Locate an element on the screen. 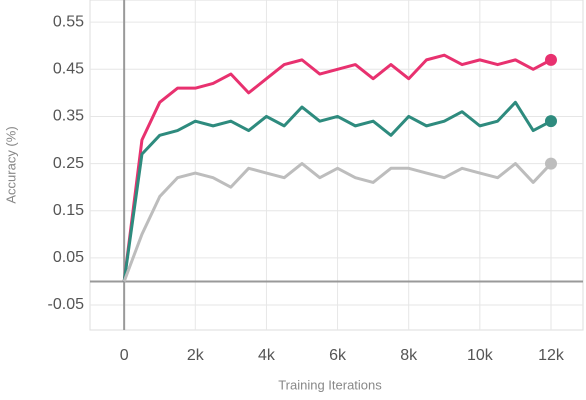 The height and width of the screenshot is (400, 586). x-tick-label: 8k is located at coordinates (409, 355).